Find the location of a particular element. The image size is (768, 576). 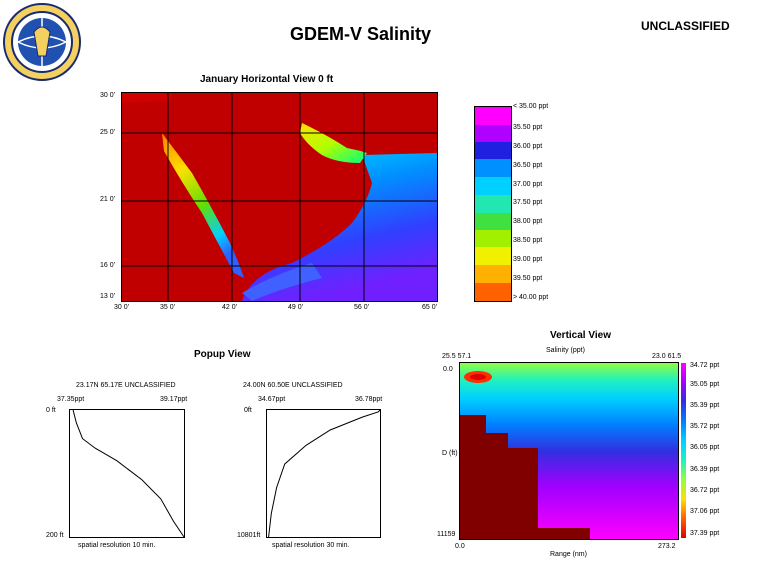

profile-right-footer: spatial resolution 30 min. is located at coordinates (311, 545).